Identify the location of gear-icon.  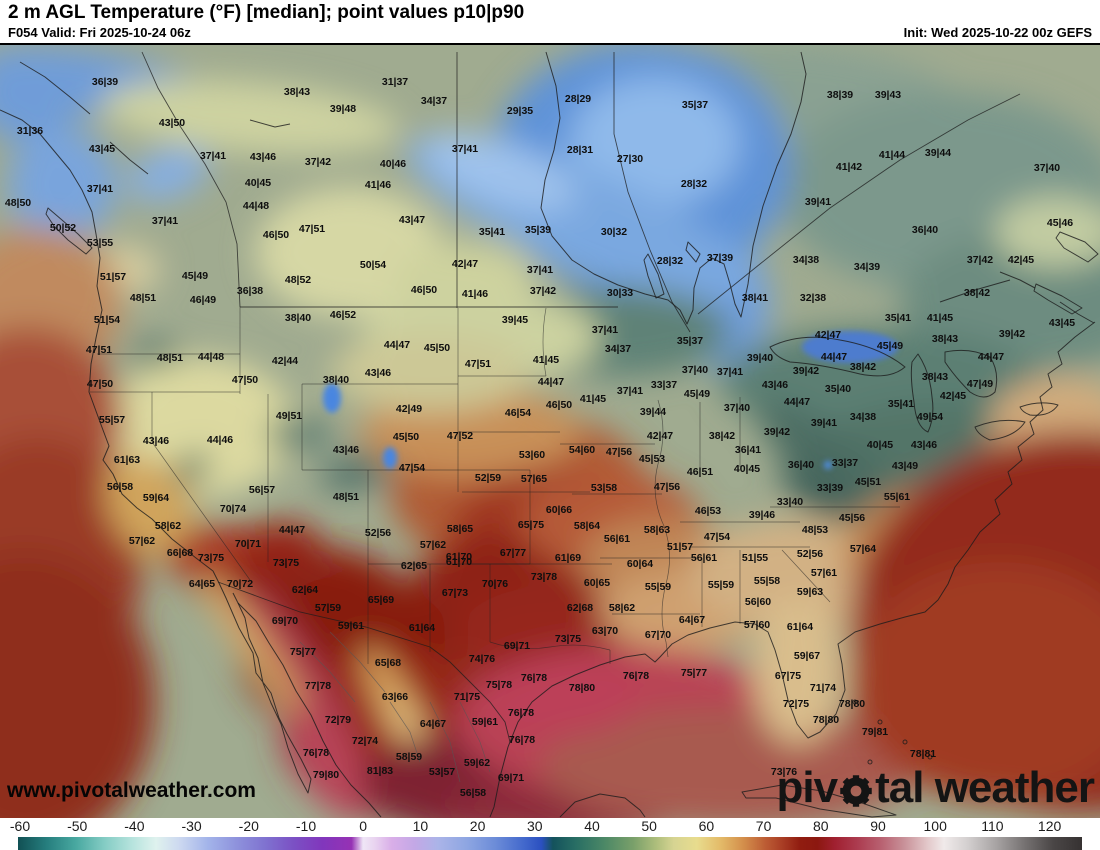
(856, 791).